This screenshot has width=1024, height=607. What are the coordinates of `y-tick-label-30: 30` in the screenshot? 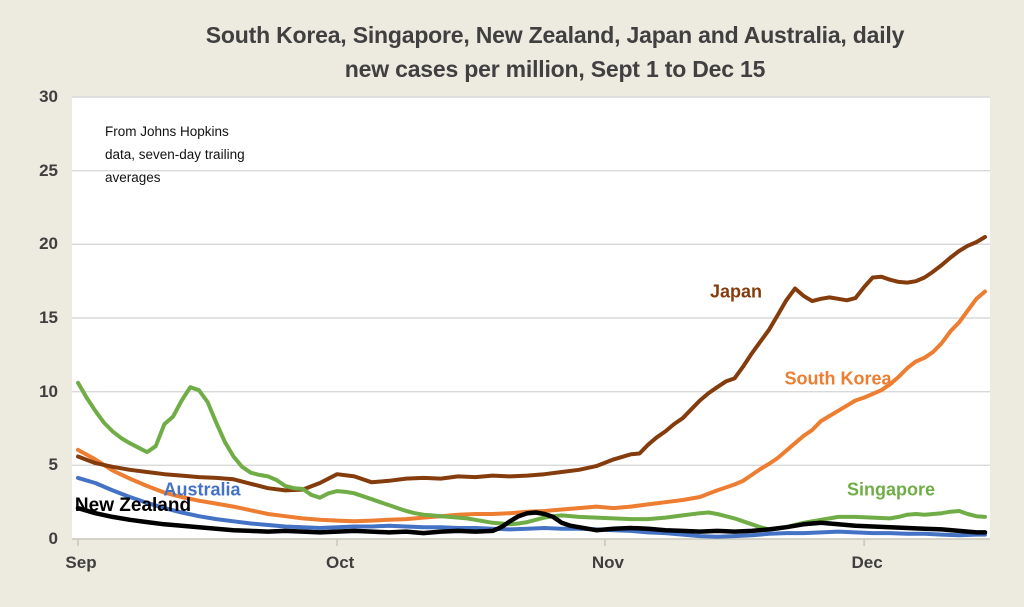 It's located at (48, 96).